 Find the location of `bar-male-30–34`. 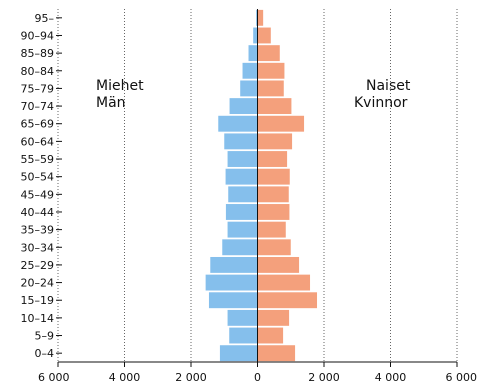

bar-male-30–34 is located at coordinates (240, 247).